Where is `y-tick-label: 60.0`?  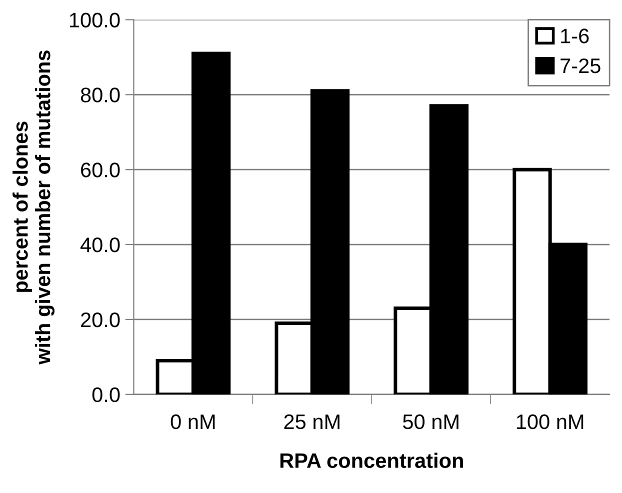 y-tick-label: 60.0 is located at coordinates (100, 170).